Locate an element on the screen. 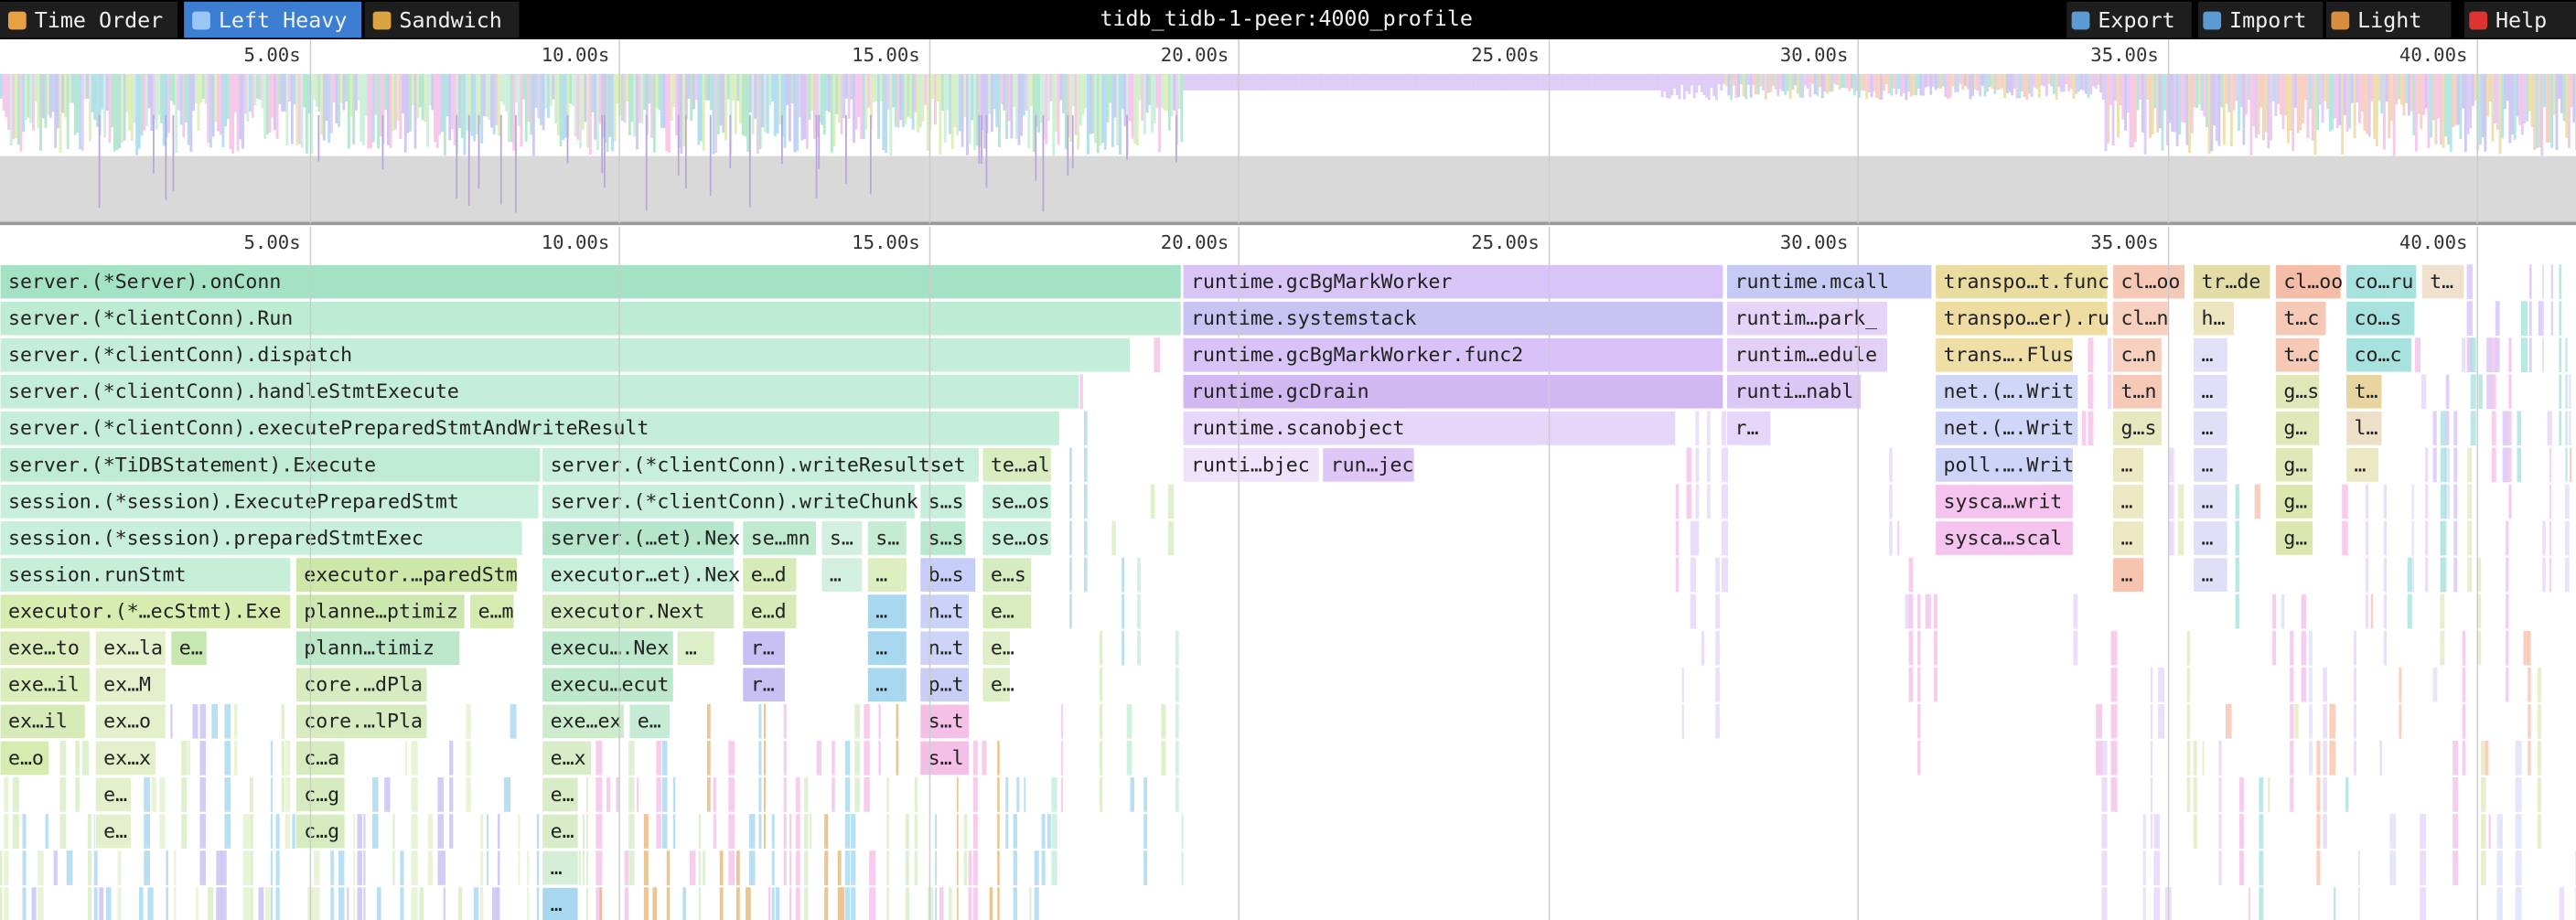 The height and width of the screenshot is (920, 2576). frame-label: server.(*clientConn).dispatch is located at coordinates (180, 355).